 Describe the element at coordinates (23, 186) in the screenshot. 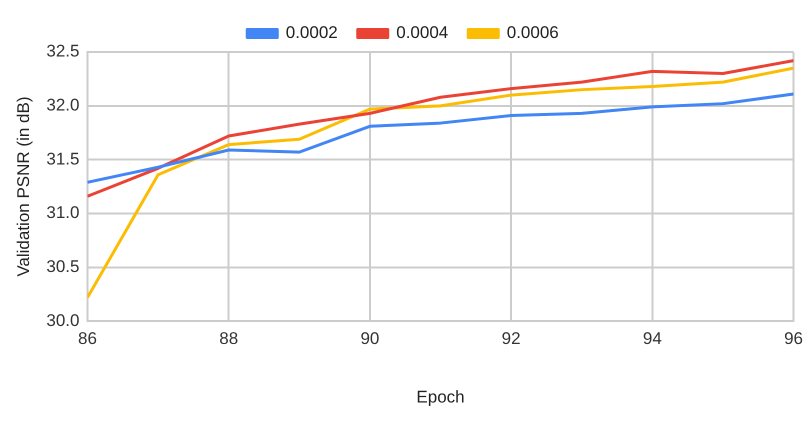

I see `y-axis-title: Validation PSNR (in dB)` at that location.